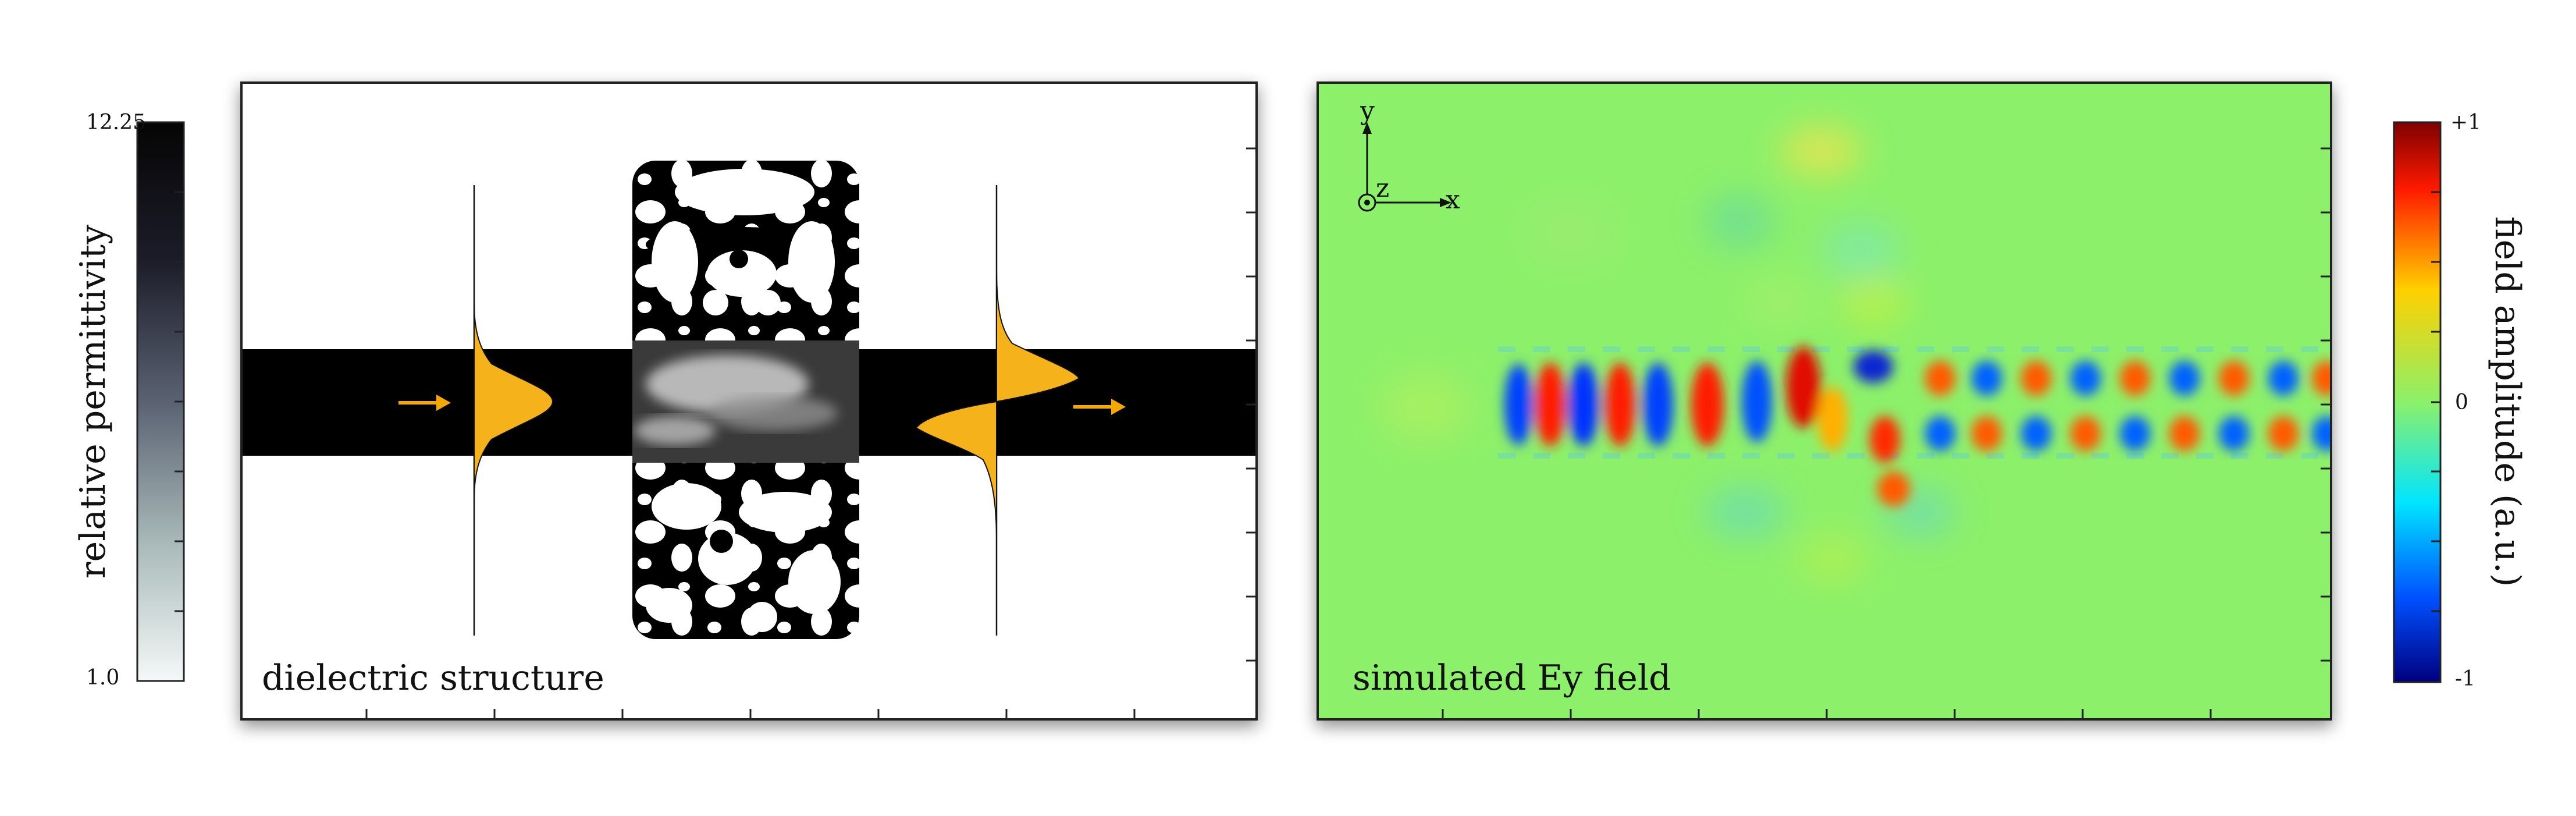  I want to click on coordinate-axes-icon, so click(1404, 167).